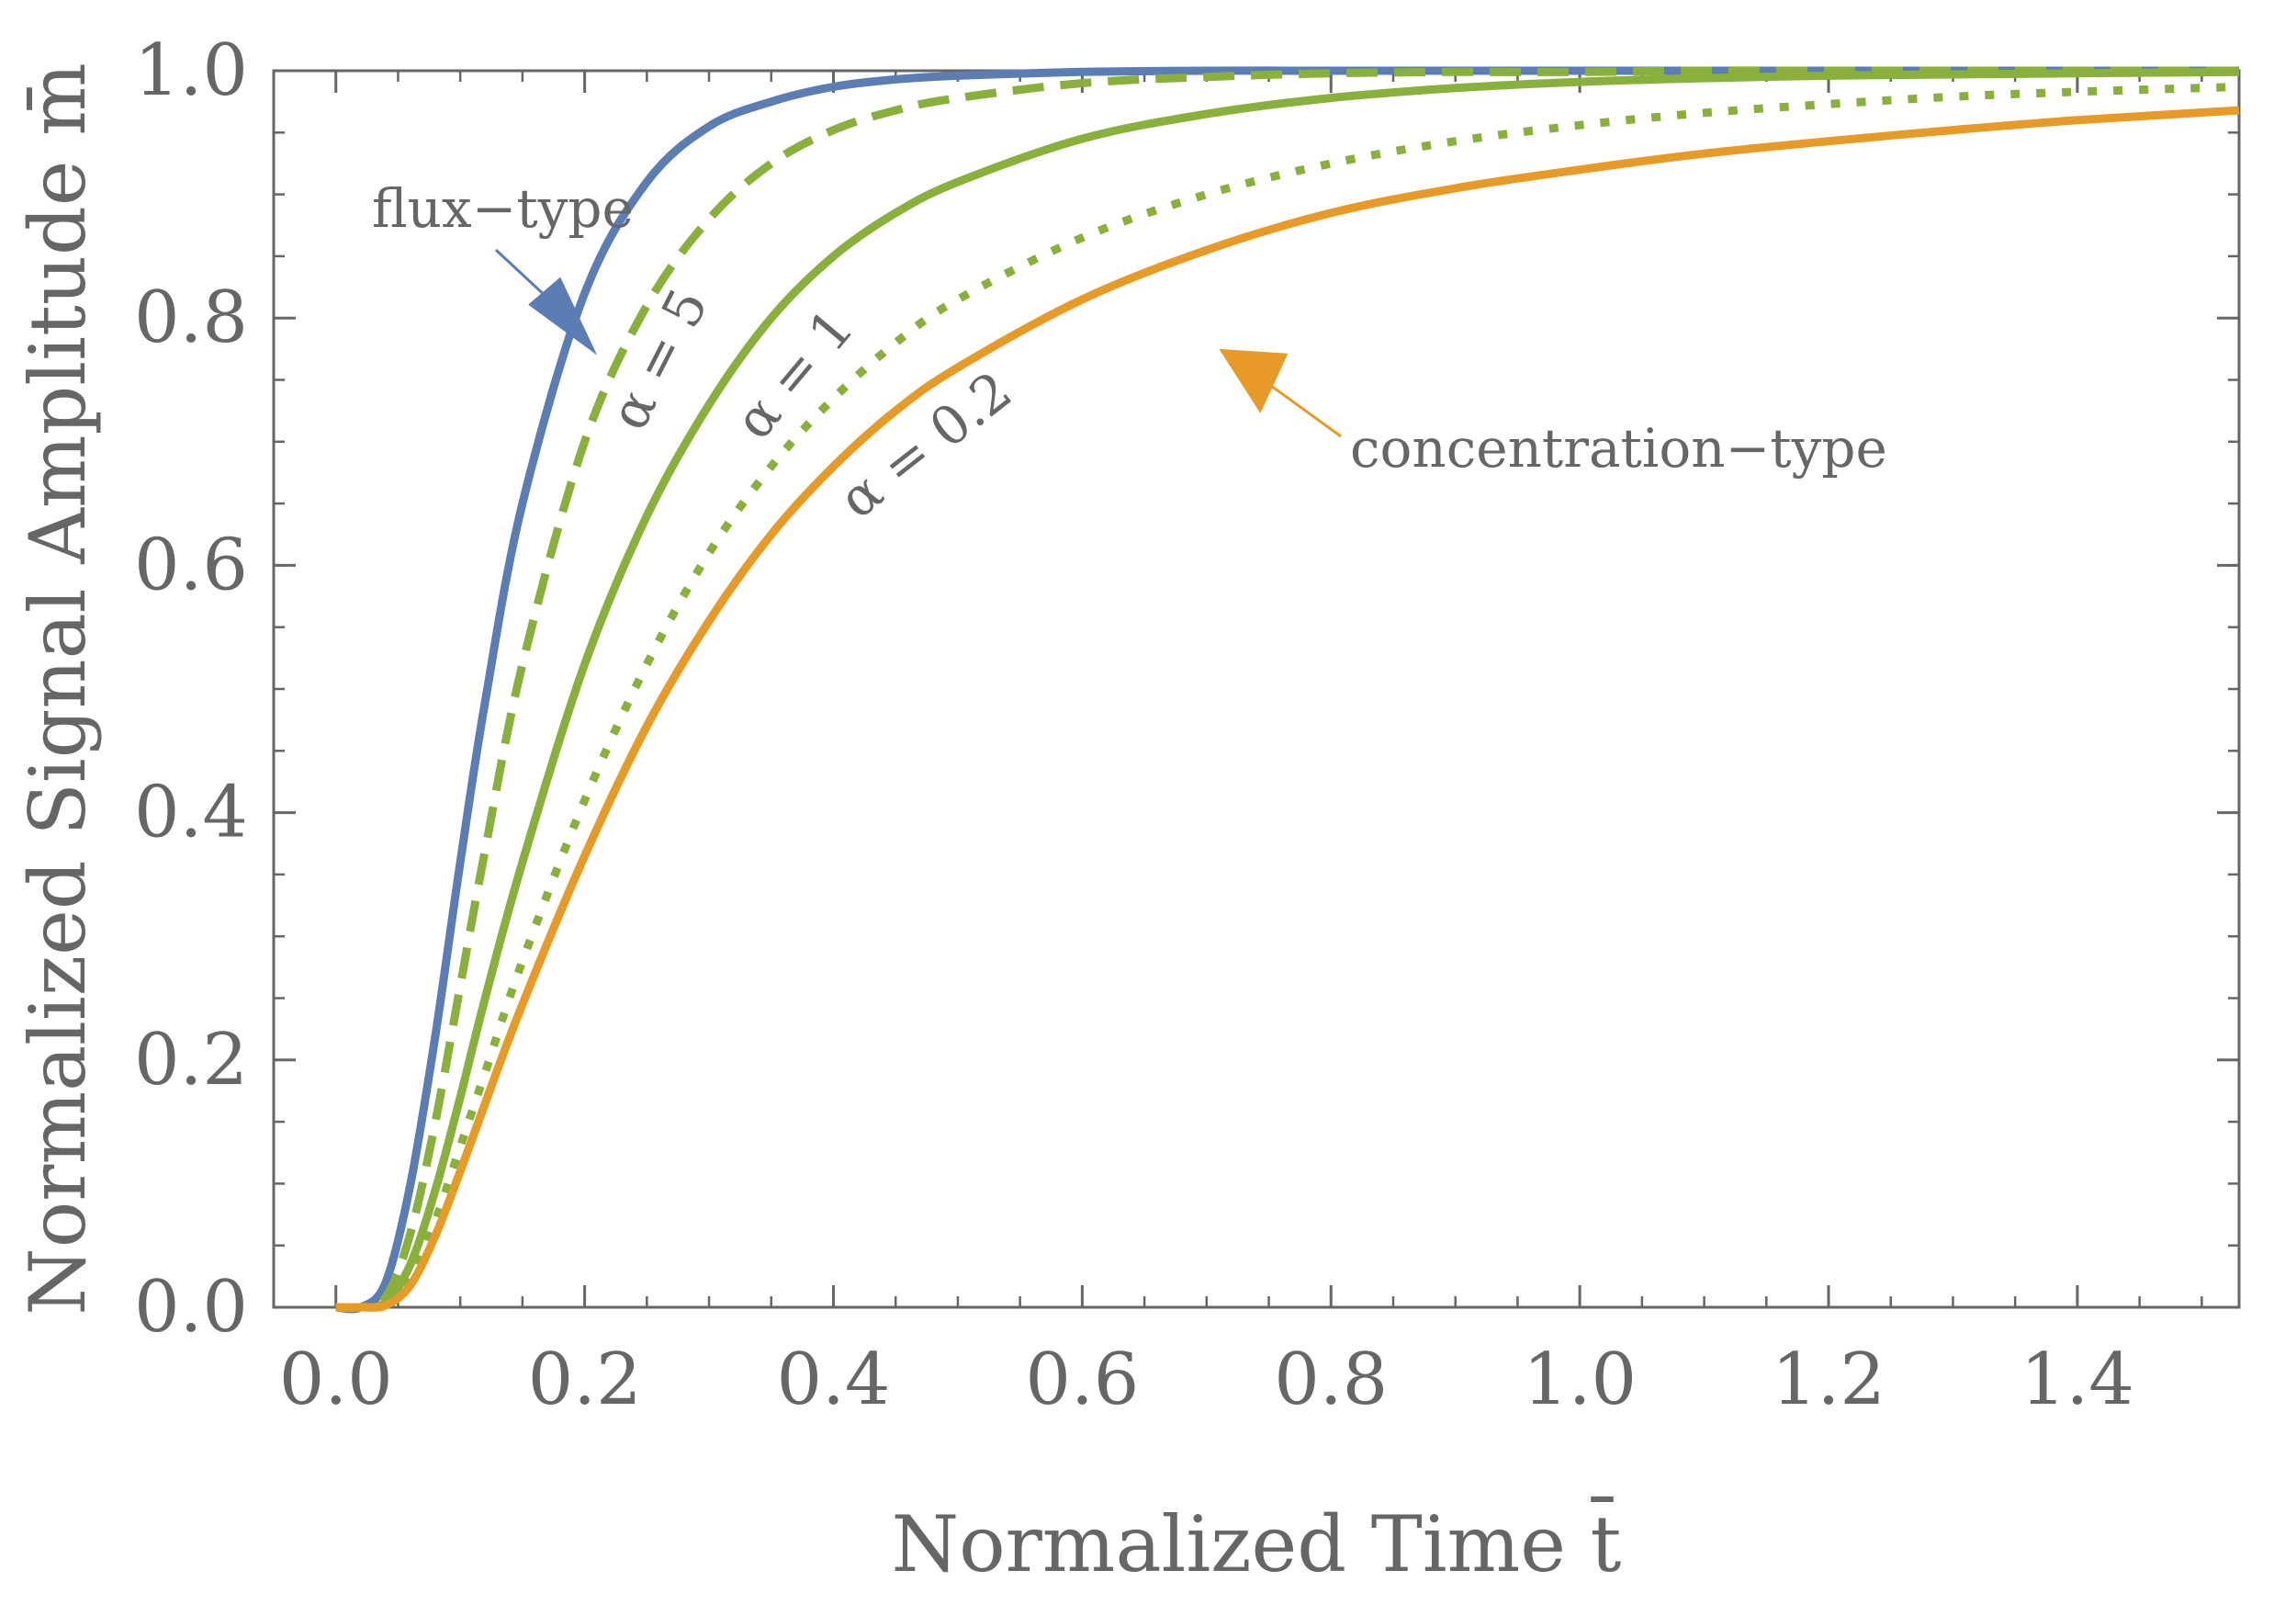 The width and height of the screenshot is (2296, 1604). Describe the element at coordinates (1254, 380) in the screenshot. I see `annotation-concentration-arrowhead` at that location.